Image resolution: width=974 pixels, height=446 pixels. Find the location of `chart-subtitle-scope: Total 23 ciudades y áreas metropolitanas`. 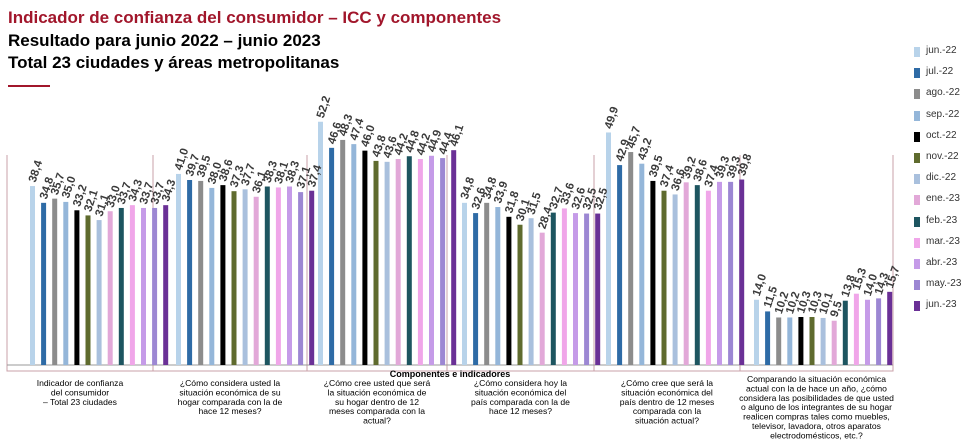

chart-subtitle-scope: Total 23 ciudades y áreas metropolitanas is located at coordinates (174, 62).